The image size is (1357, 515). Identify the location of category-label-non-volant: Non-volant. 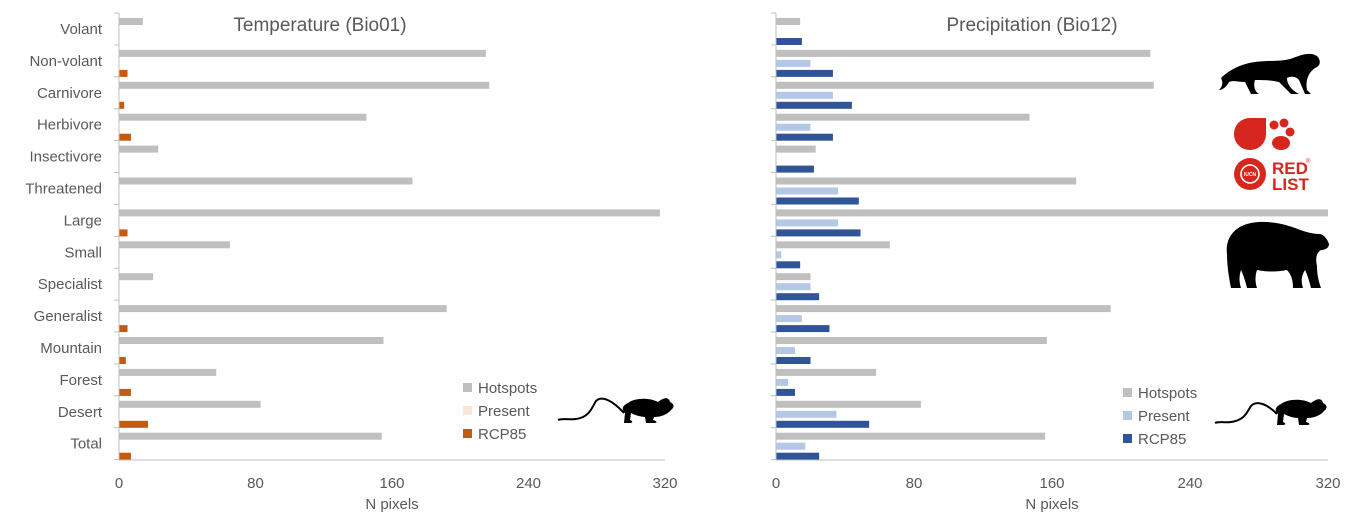
(65, 61).